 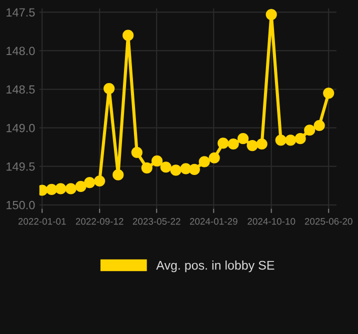 What do you see at coordinates (156, 221) in the screenshot?
I see `x-tick-label: 2023-05-22` at bounding box center [156, 221].